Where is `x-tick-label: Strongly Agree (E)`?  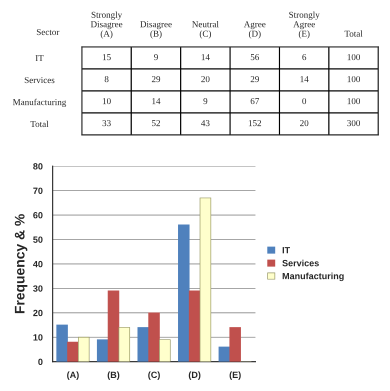
x-tick-label: Strongly Agree (E) is located at coordinates (304, 25).